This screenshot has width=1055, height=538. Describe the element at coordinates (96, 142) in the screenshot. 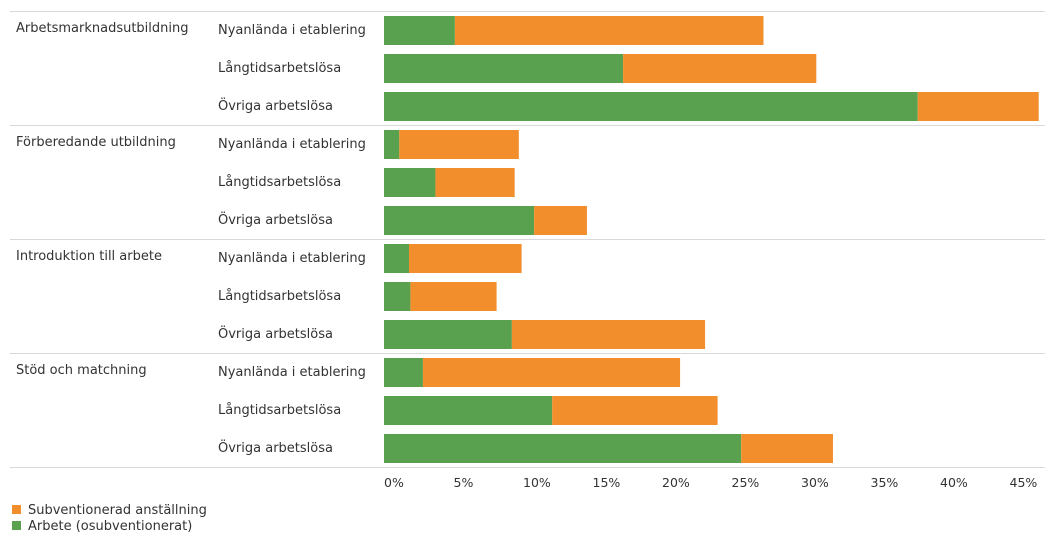

I see `group-label: Förberedande utbildning` at that location.